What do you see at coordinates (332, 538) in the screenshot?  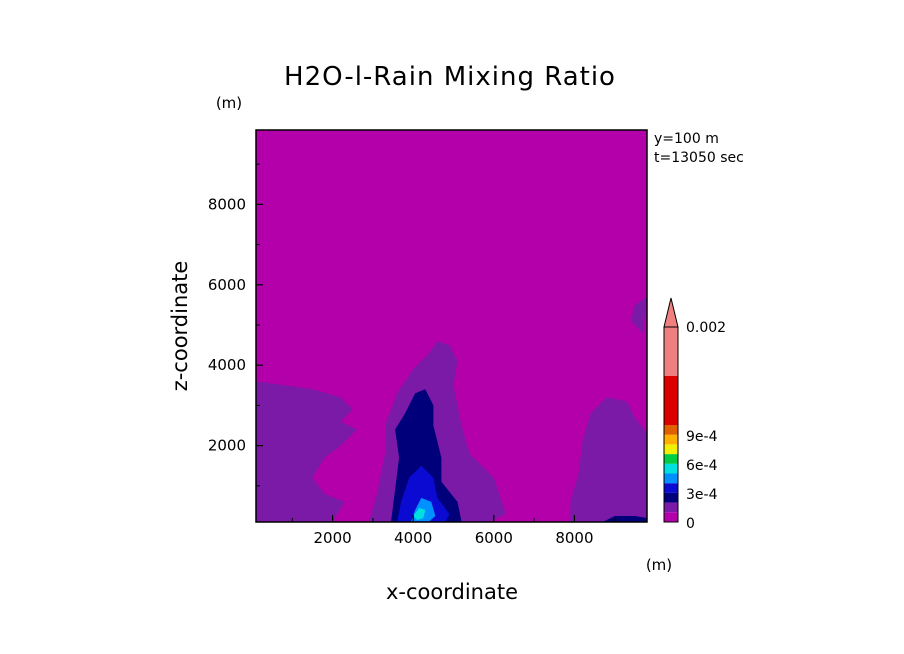 I see `x-tick-label: 2000` at bounding box center [332, 538].